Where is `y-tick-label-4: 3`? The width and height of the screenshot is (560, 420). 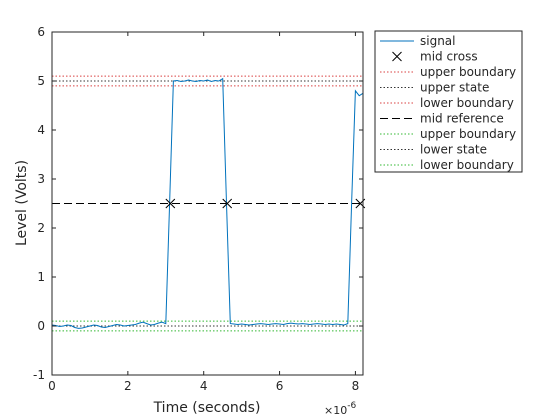
y-tick-label-4: 3 is located at coordinates (41, 179).